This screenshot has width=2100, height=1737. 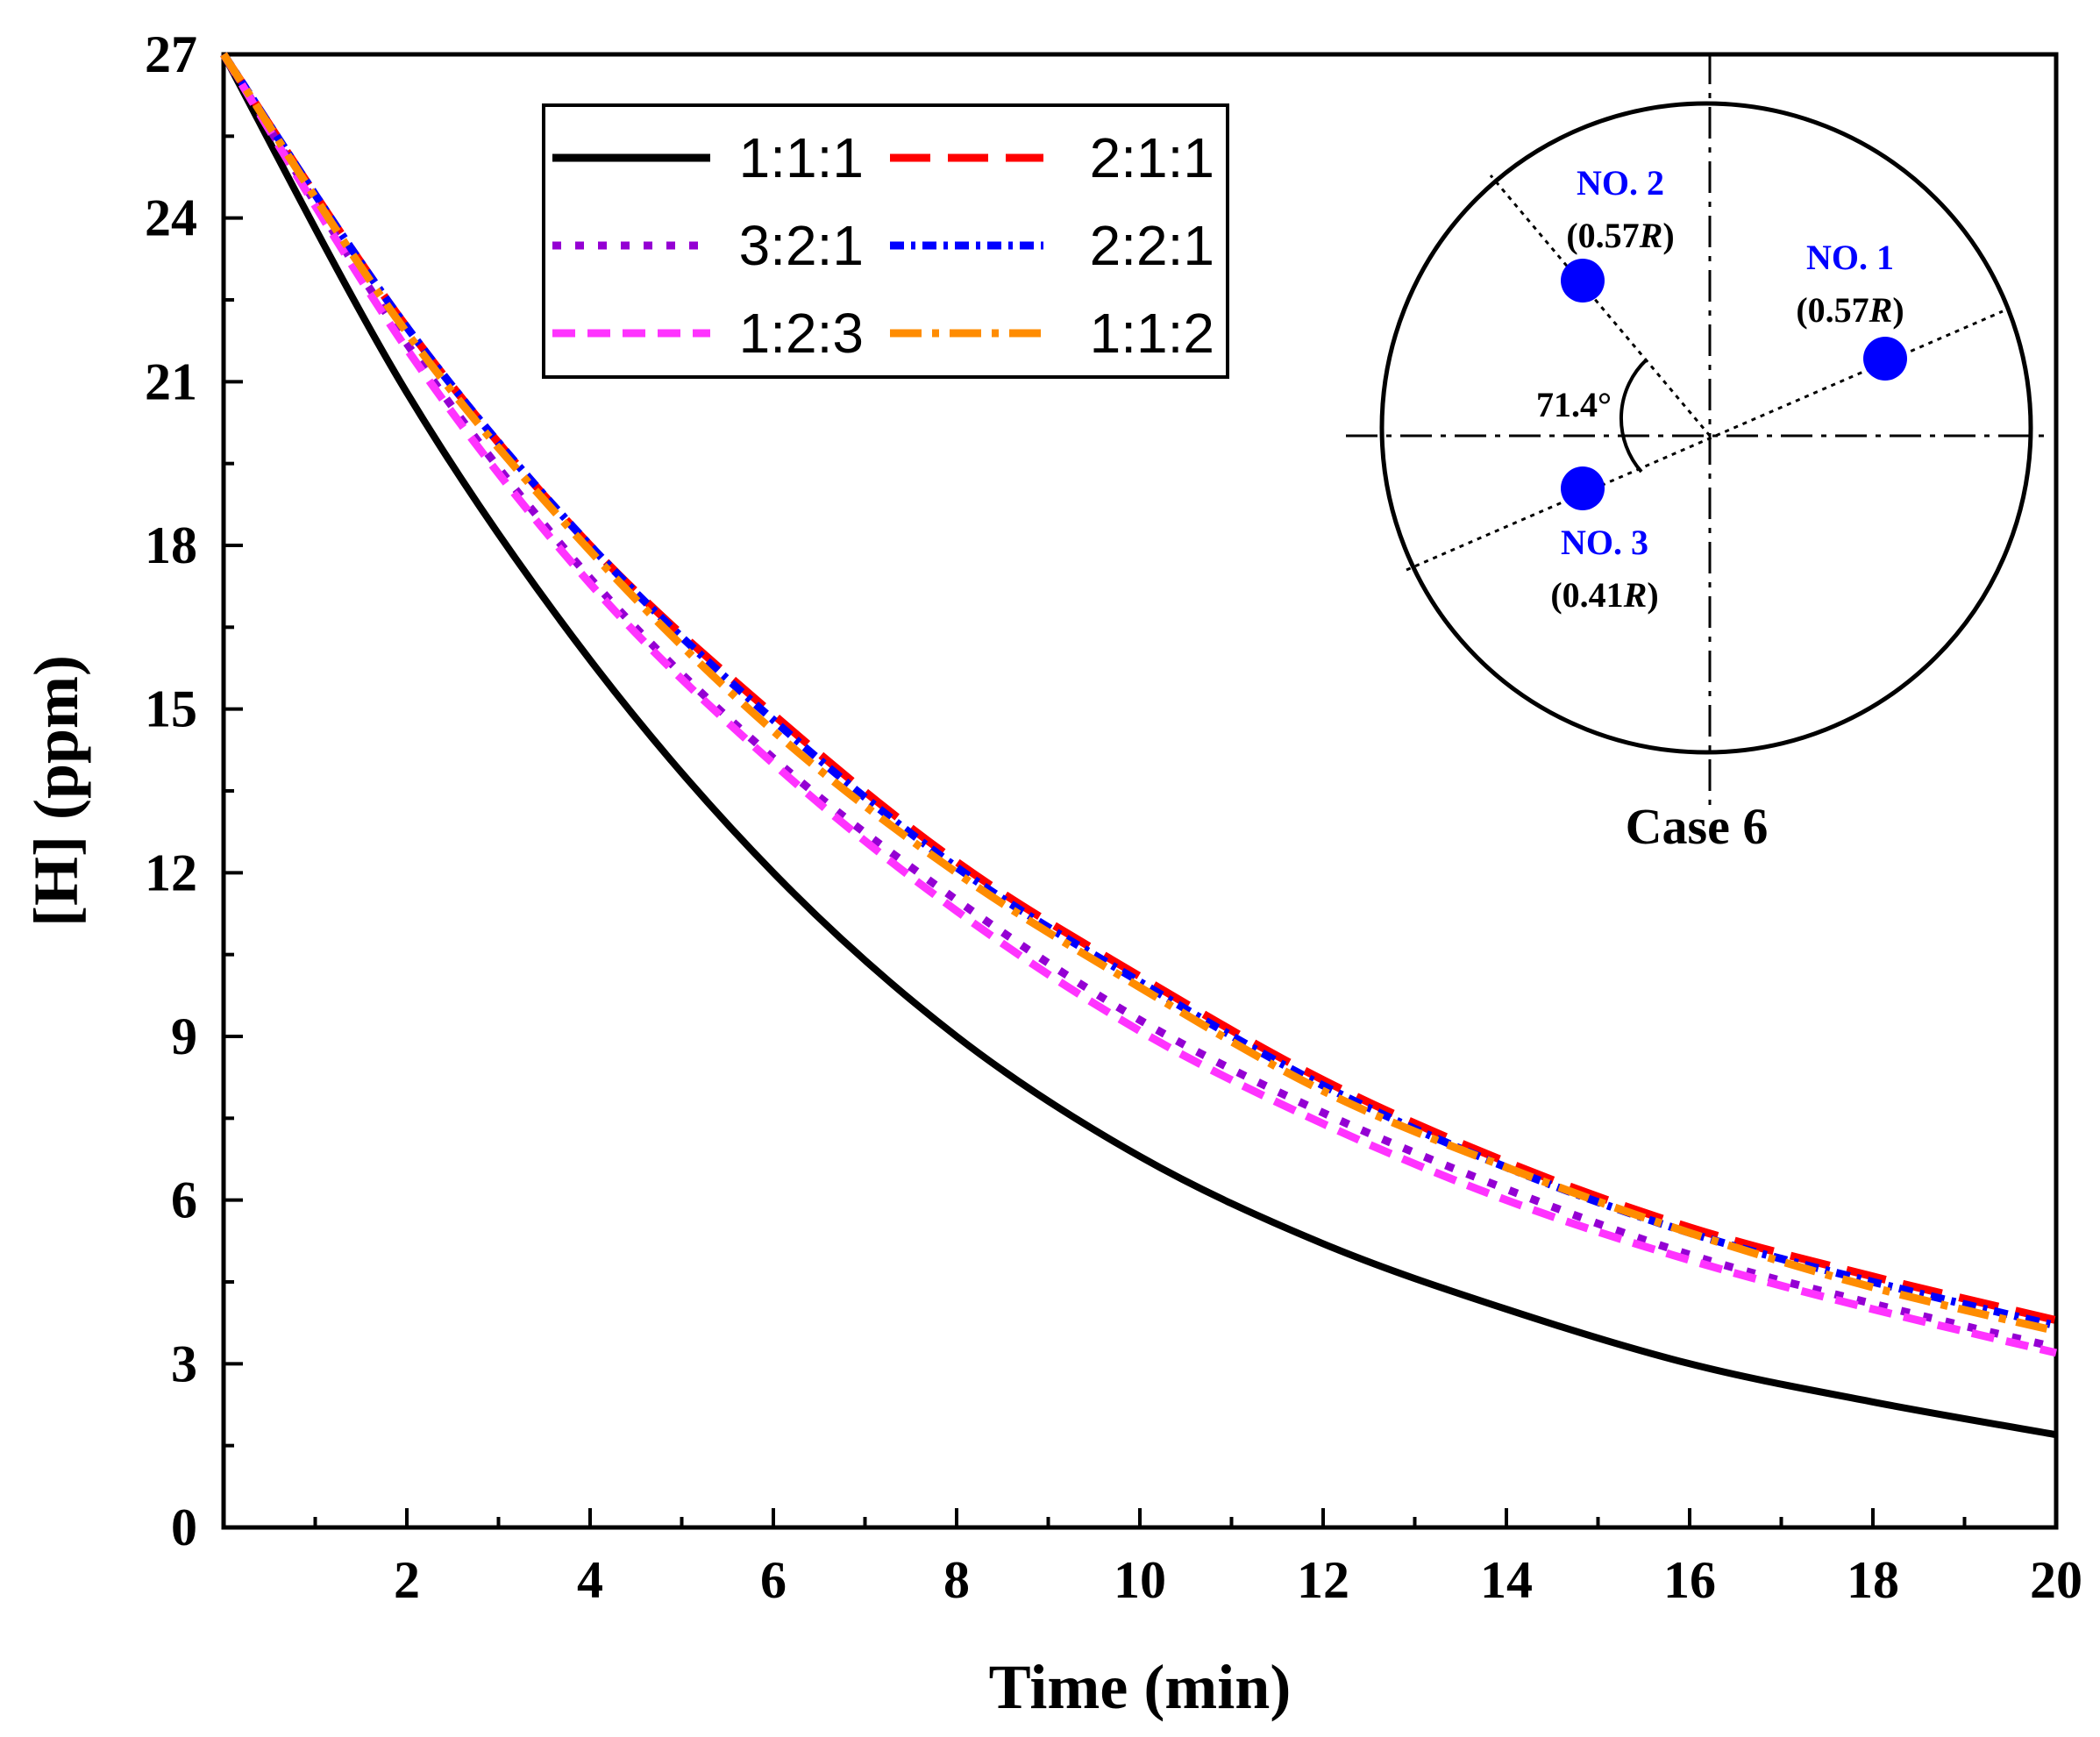 I want to click on x-tick-label: 18, so click(x=1873, y=1580).